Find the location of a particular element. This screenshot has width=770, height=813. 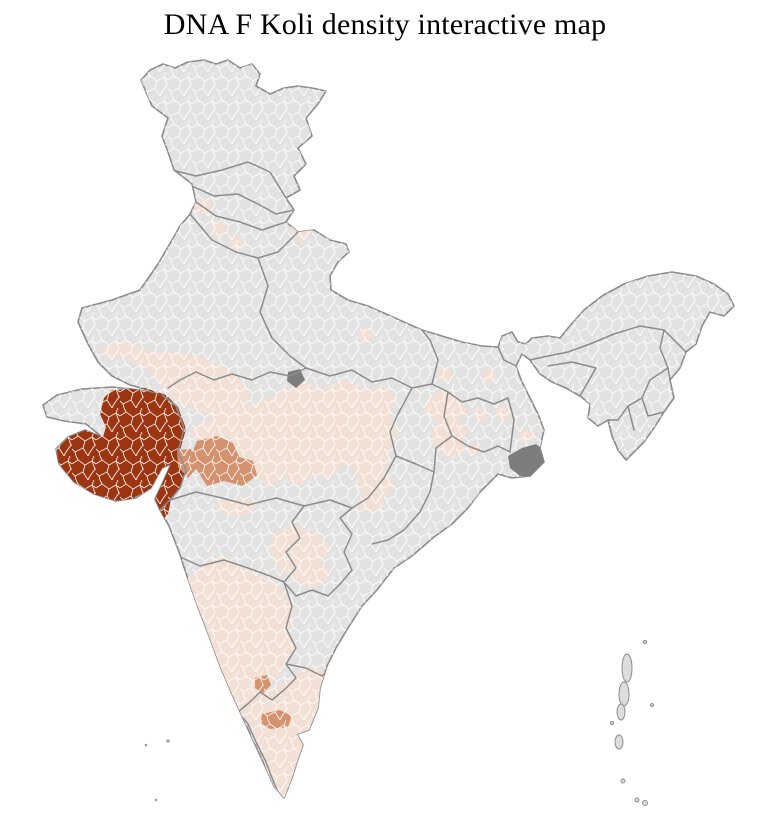

region-chambal-patch is located at coordinates (296, 378).